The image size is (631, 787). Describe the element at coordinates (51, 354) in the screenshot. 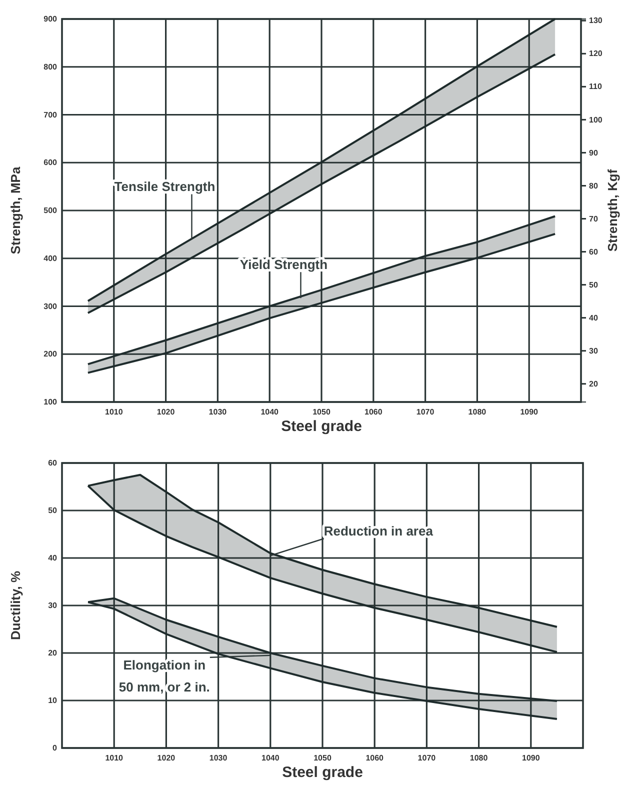

I see `y-tick-label: 200` at that location.